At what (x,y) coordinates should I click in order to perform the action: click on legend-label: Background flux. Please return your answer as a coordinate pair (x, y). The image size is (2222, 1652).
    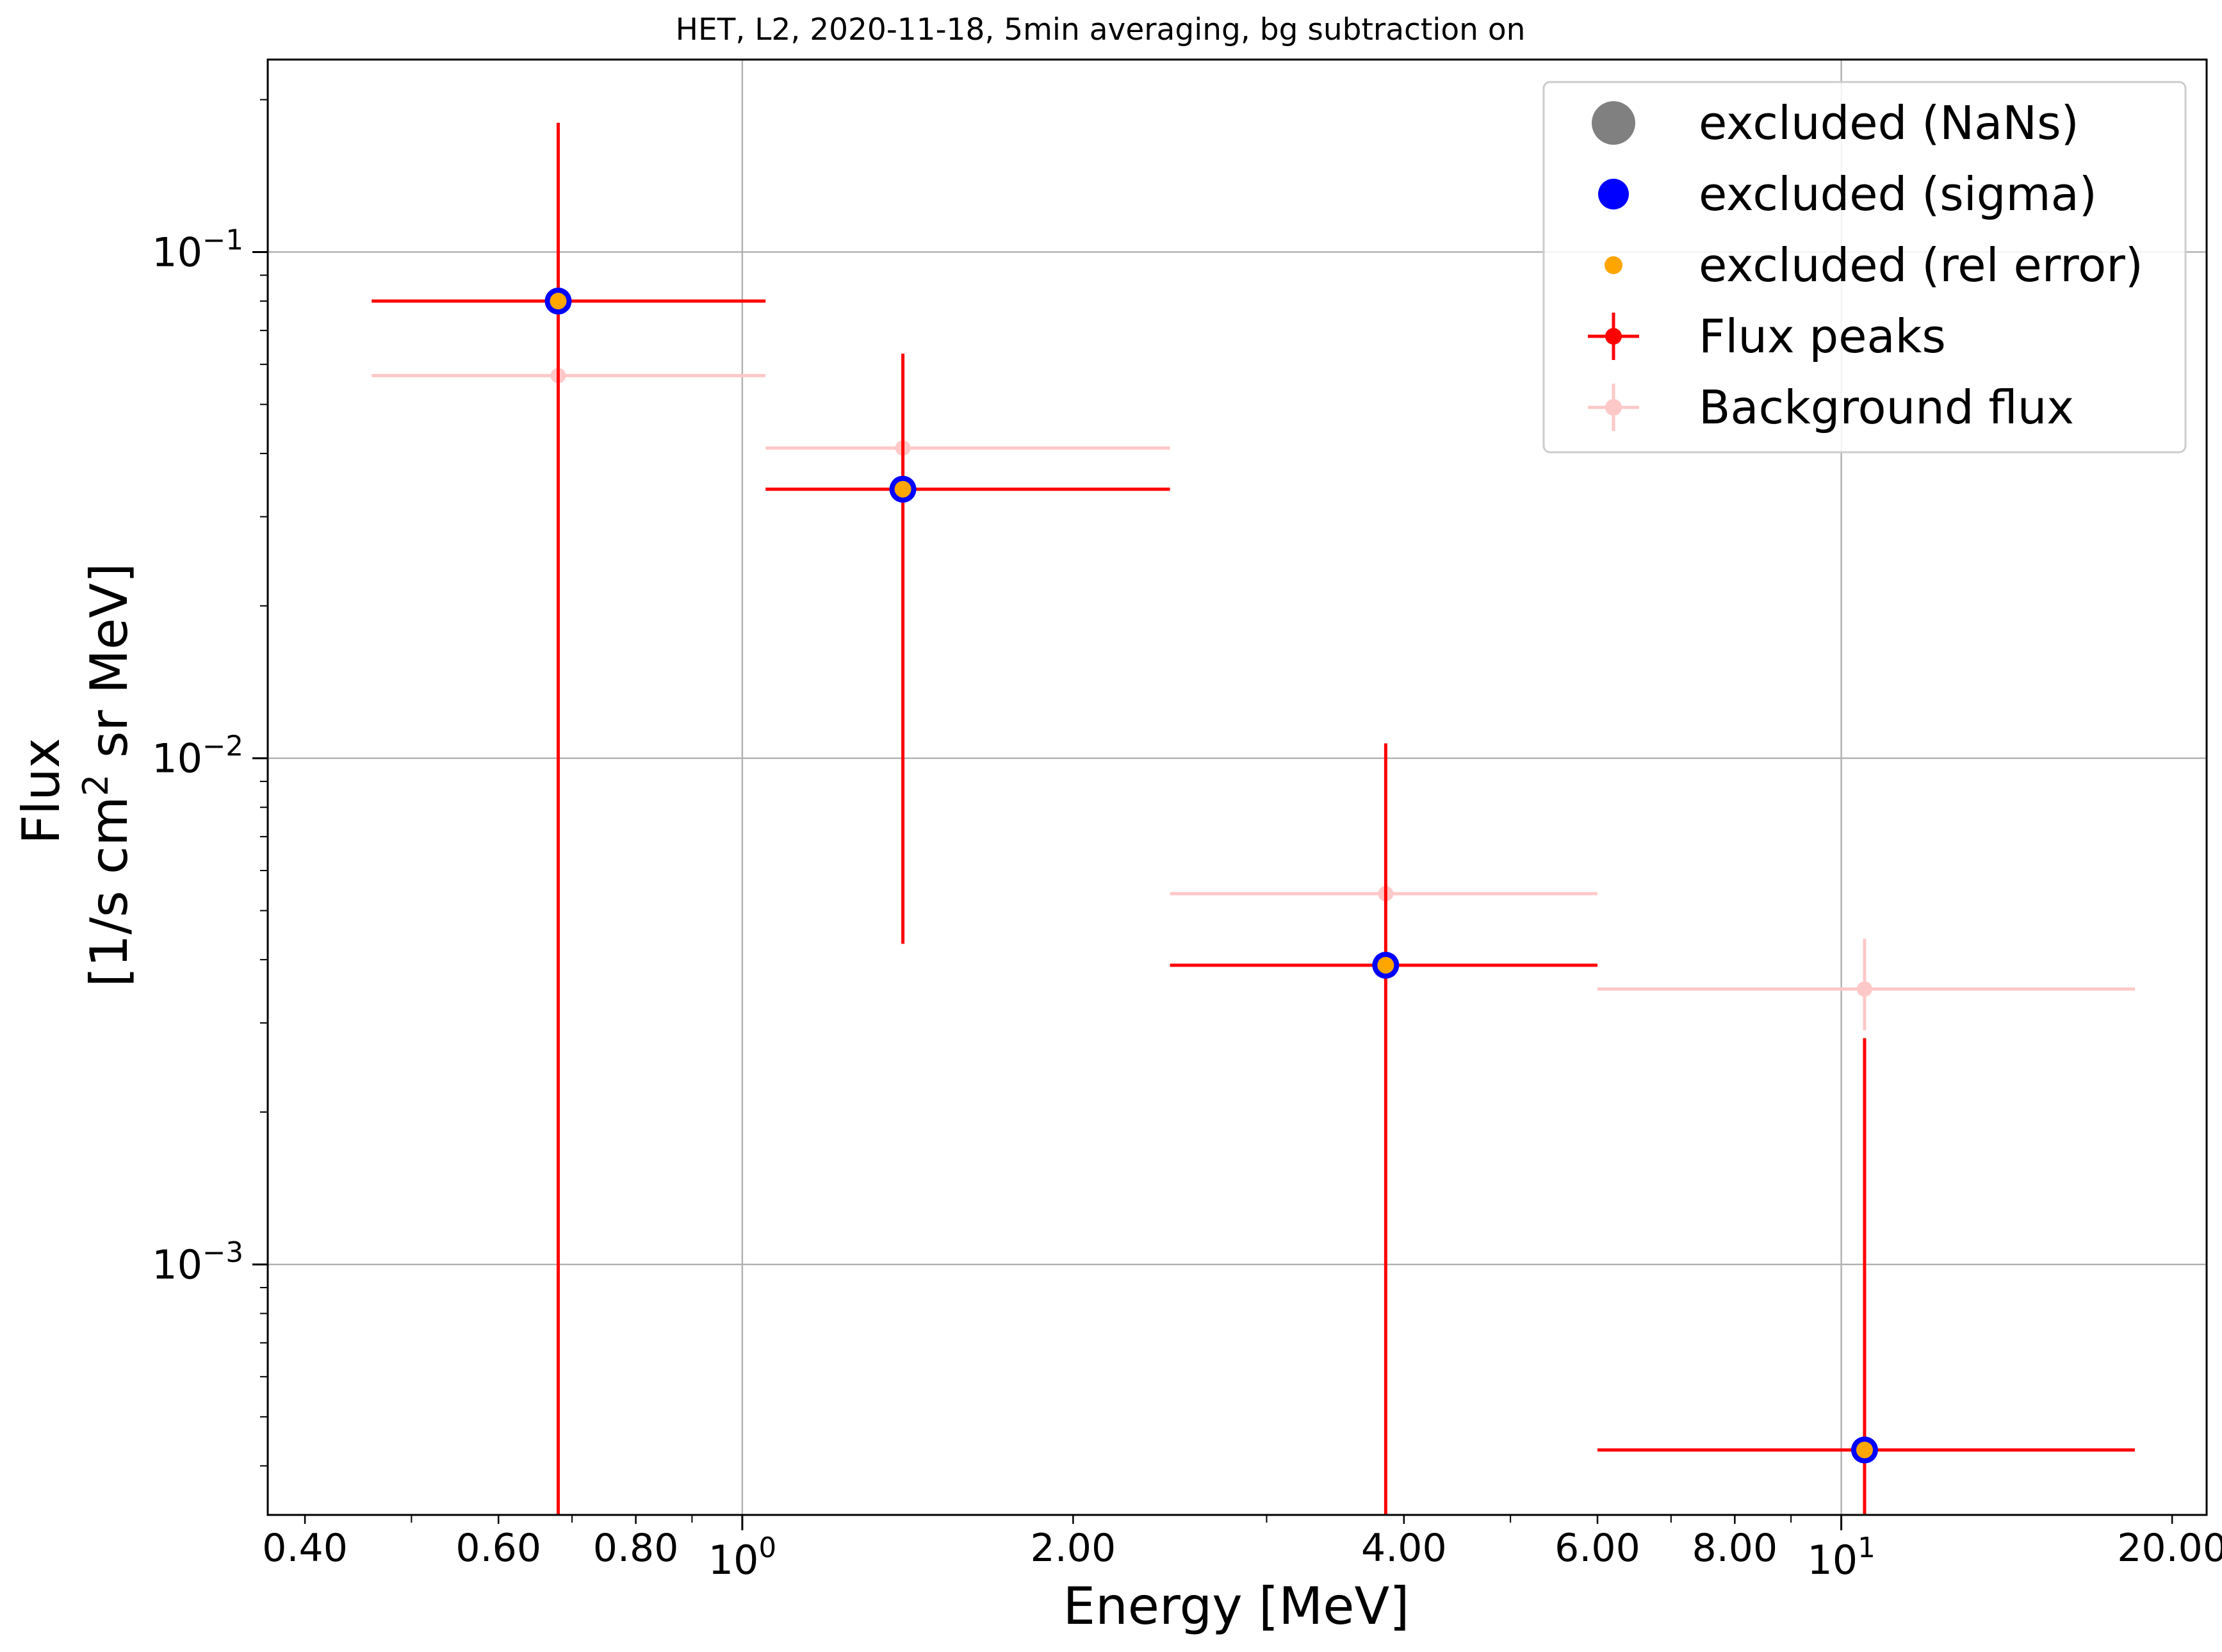
    Looking at the image, I should click on (1886, 407).